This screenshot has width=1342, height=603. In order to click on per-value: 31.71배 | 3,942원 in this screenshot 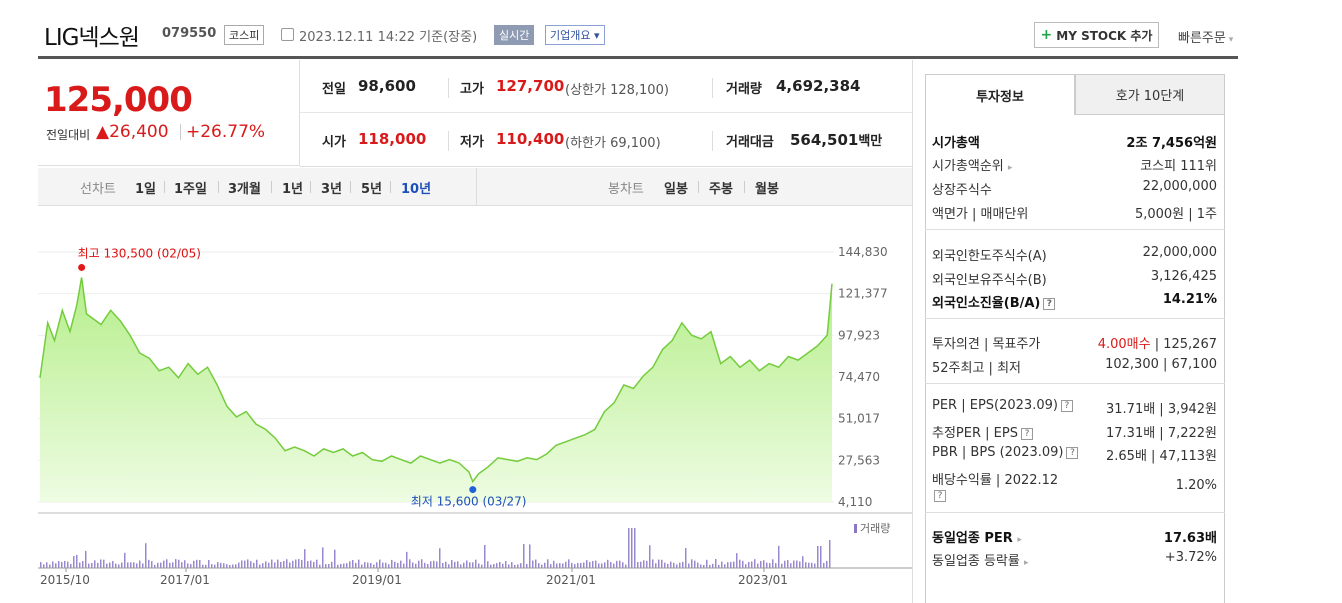, I will do `click(1161, 409)`.